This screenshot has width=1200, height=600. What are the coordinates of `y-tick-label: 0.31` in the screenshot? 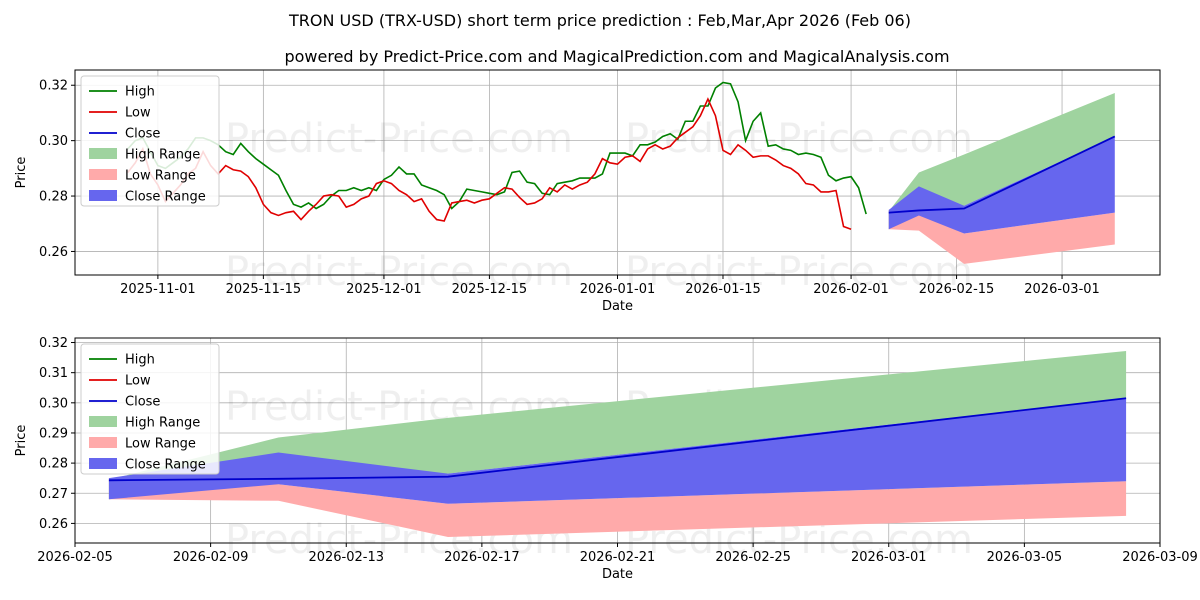 It's located at (53, 373).